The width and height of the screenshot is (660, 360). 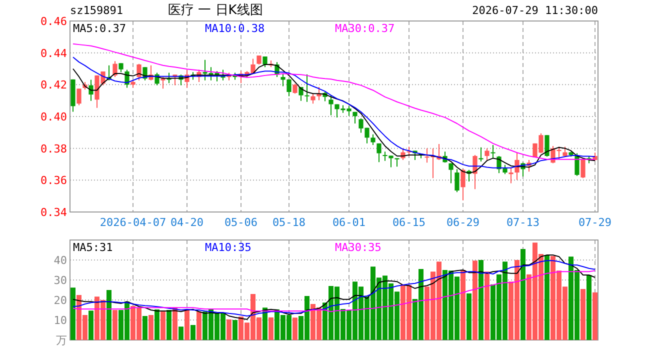 What do you see at coordinates (53, 85) in the screenshot?
I see `y-tick-label: 0.42` at bounding box center [53, 85].